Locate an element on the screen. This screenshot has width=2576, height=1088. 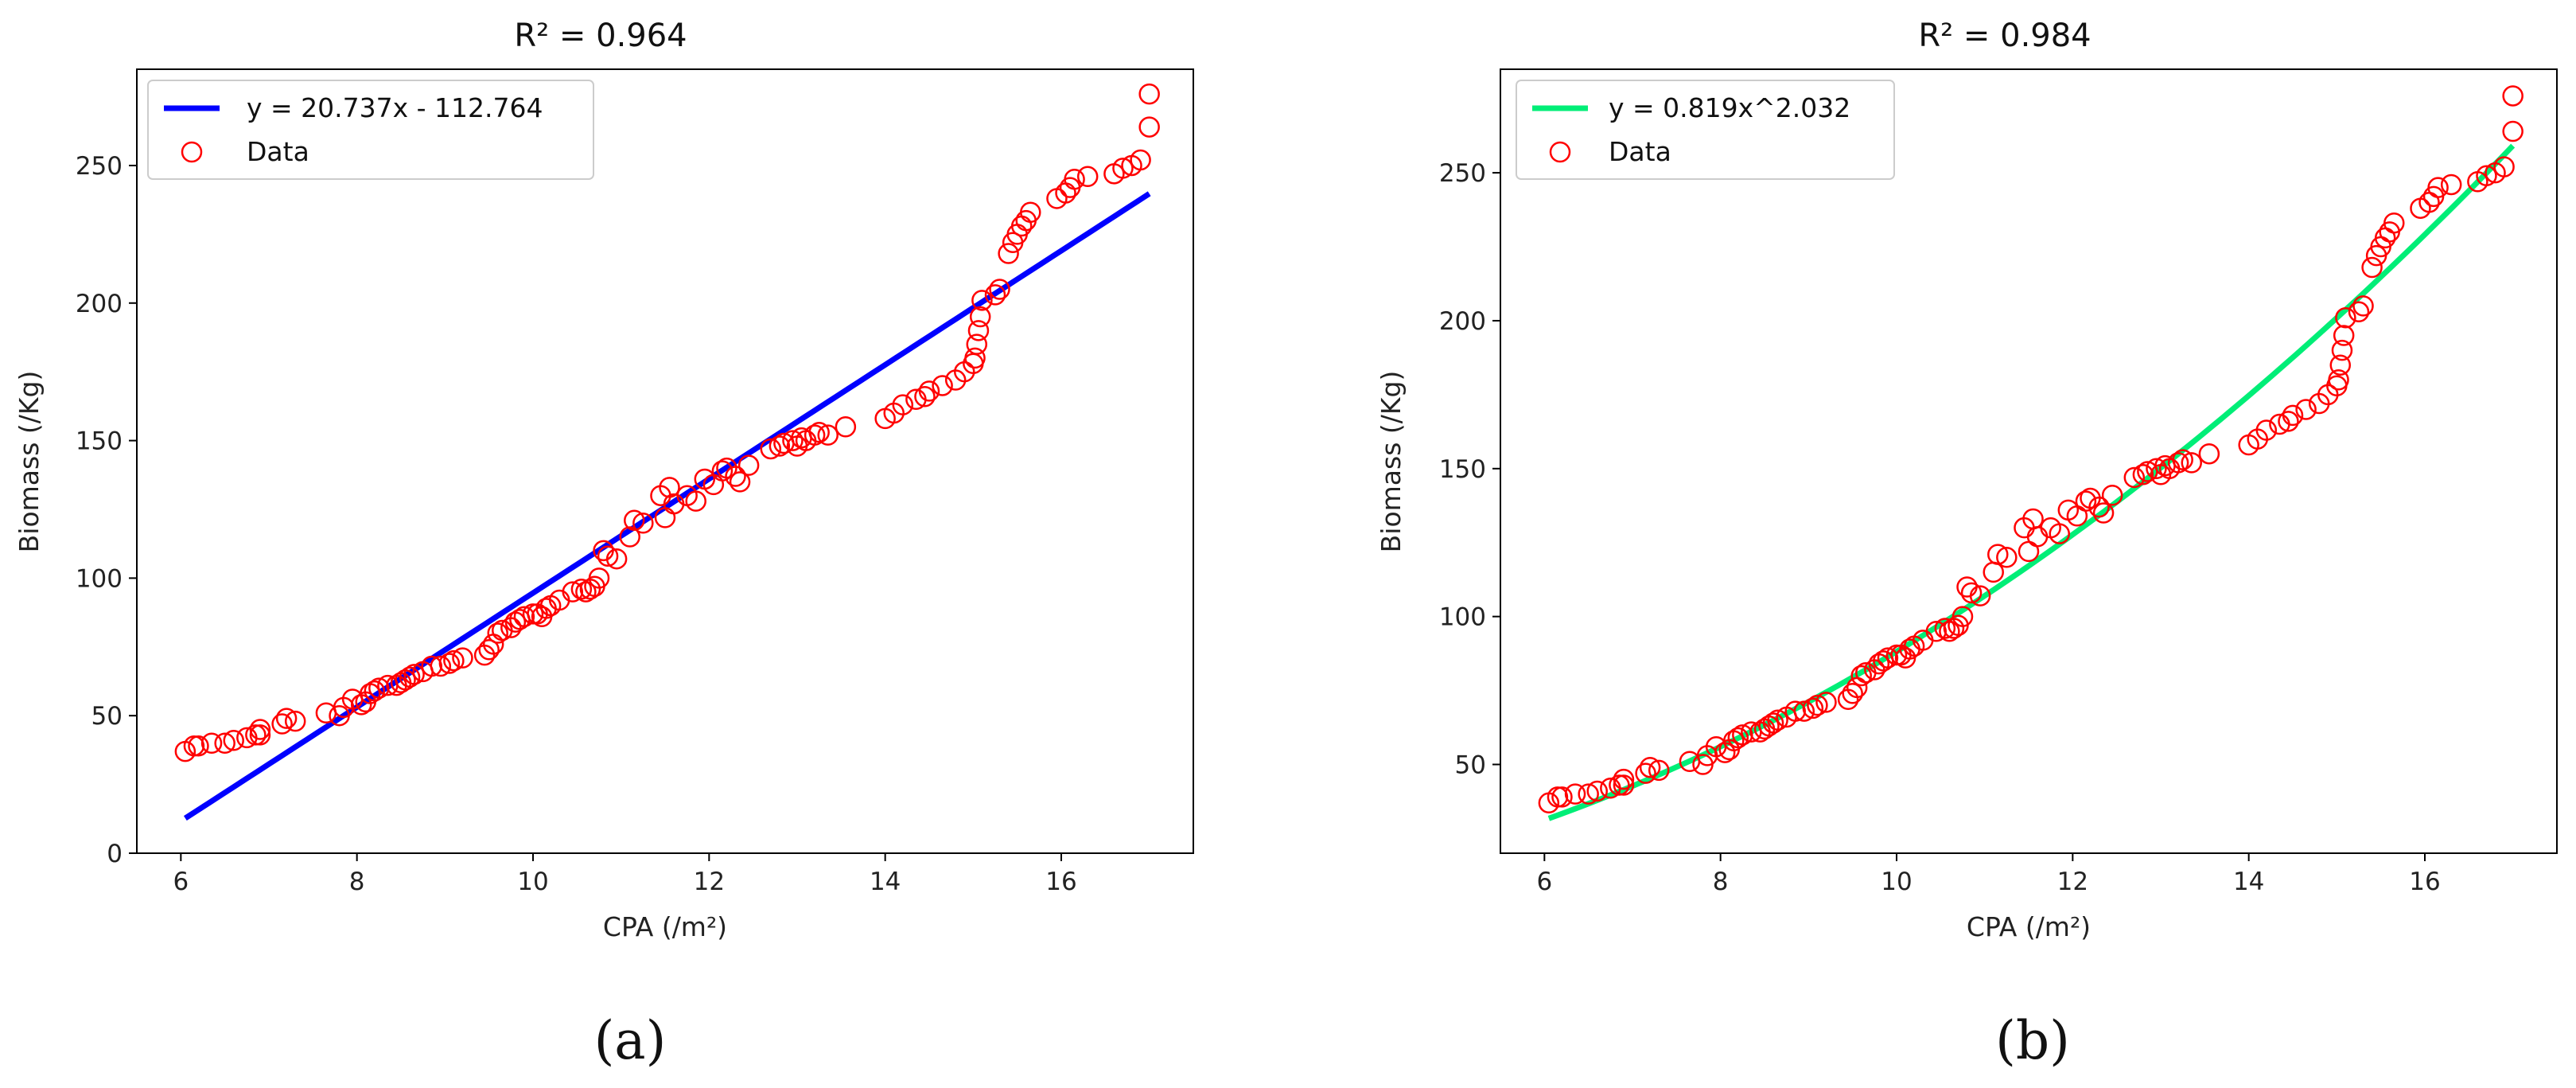
chart-a-legend-fit-label: y = 20.737x - 112.764 is located at coordinates (395, 107).